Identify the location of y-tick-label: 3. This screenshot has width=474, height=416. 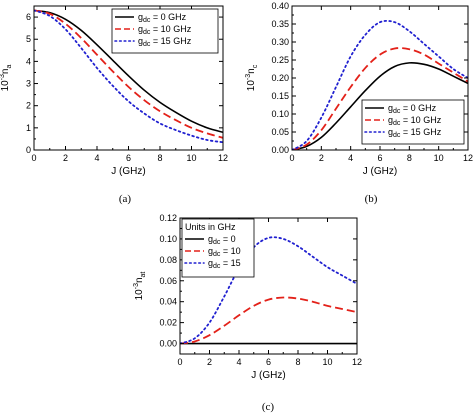
(28, 84).